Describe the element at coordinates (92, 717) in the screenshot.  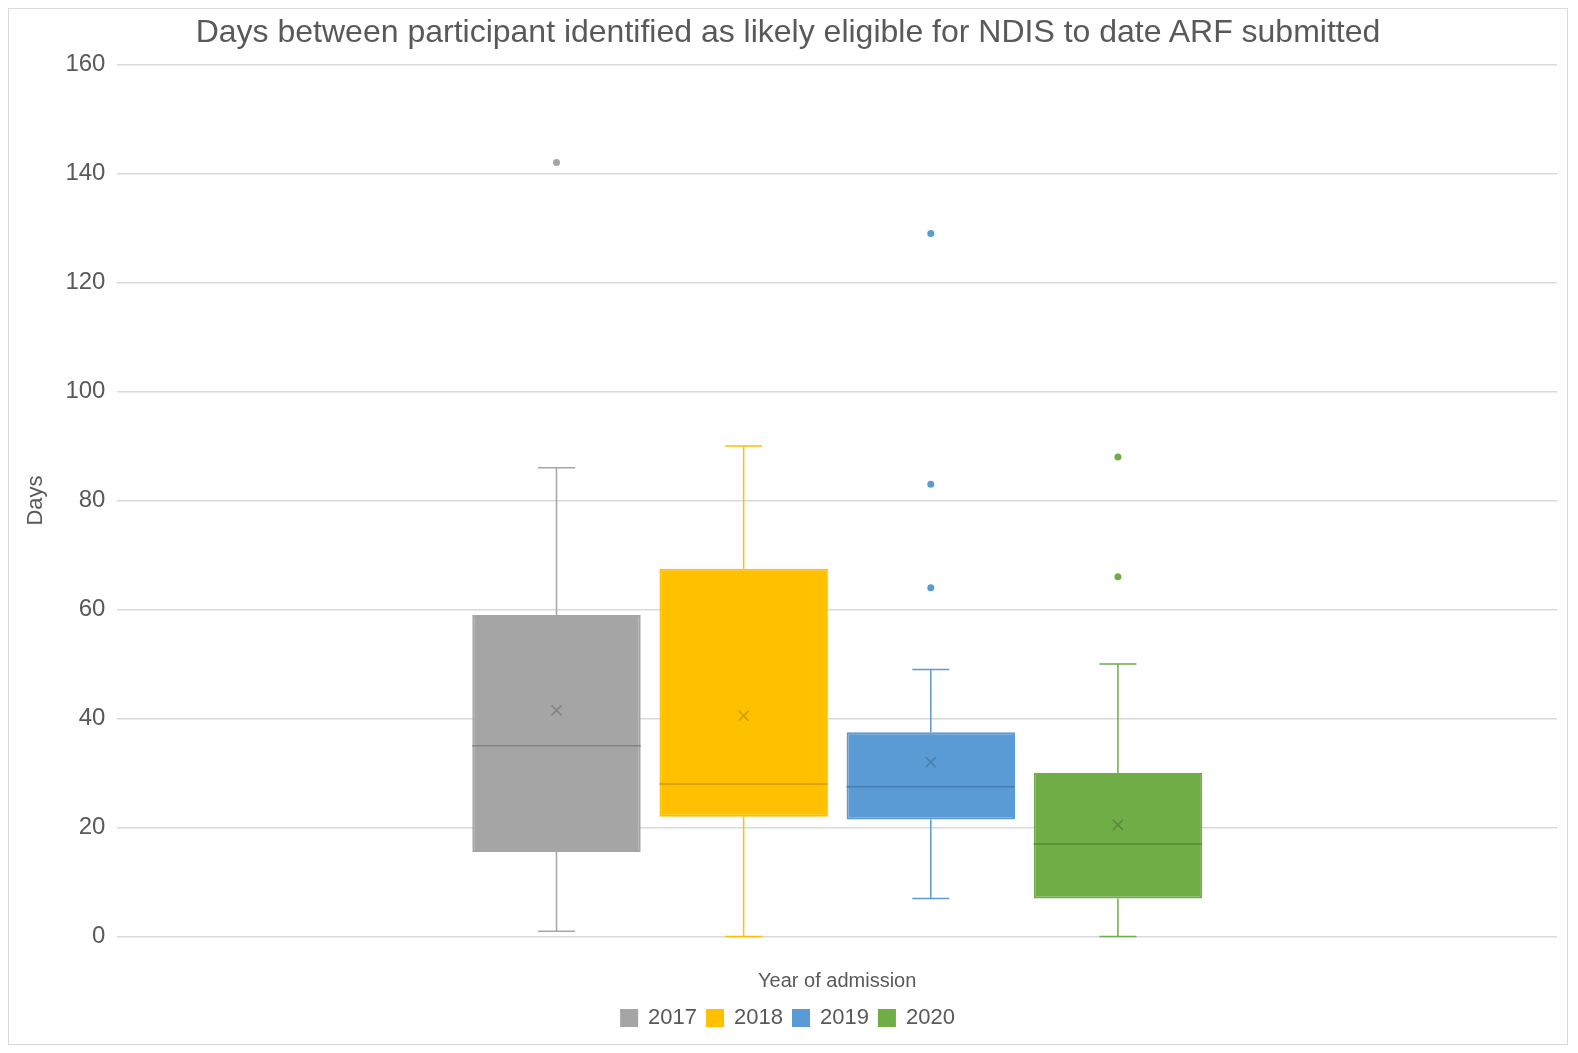
I see `y-tick-label: 40` at that location.